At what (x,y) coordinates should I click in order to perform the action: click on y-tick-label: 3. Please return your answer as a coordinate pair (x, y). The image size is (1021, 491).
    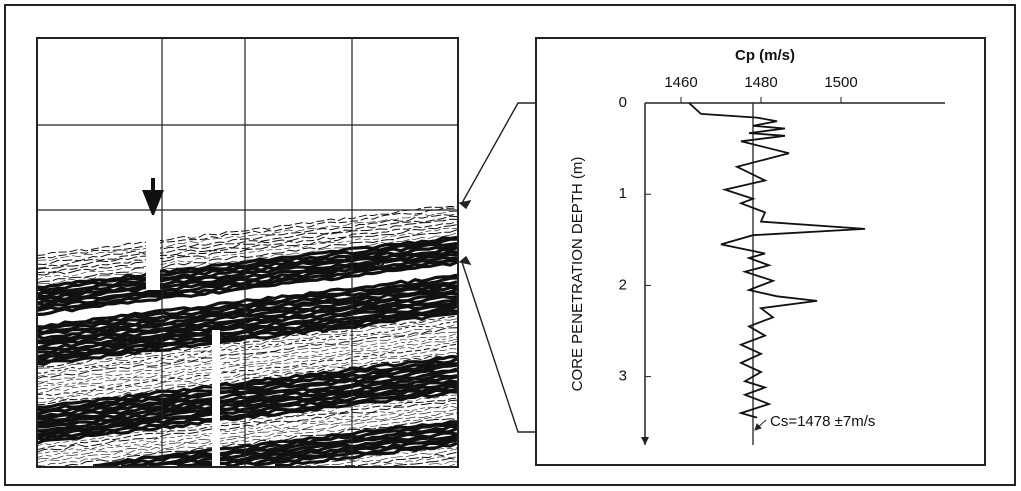
    Looking at the image, I should click on (623, 376).